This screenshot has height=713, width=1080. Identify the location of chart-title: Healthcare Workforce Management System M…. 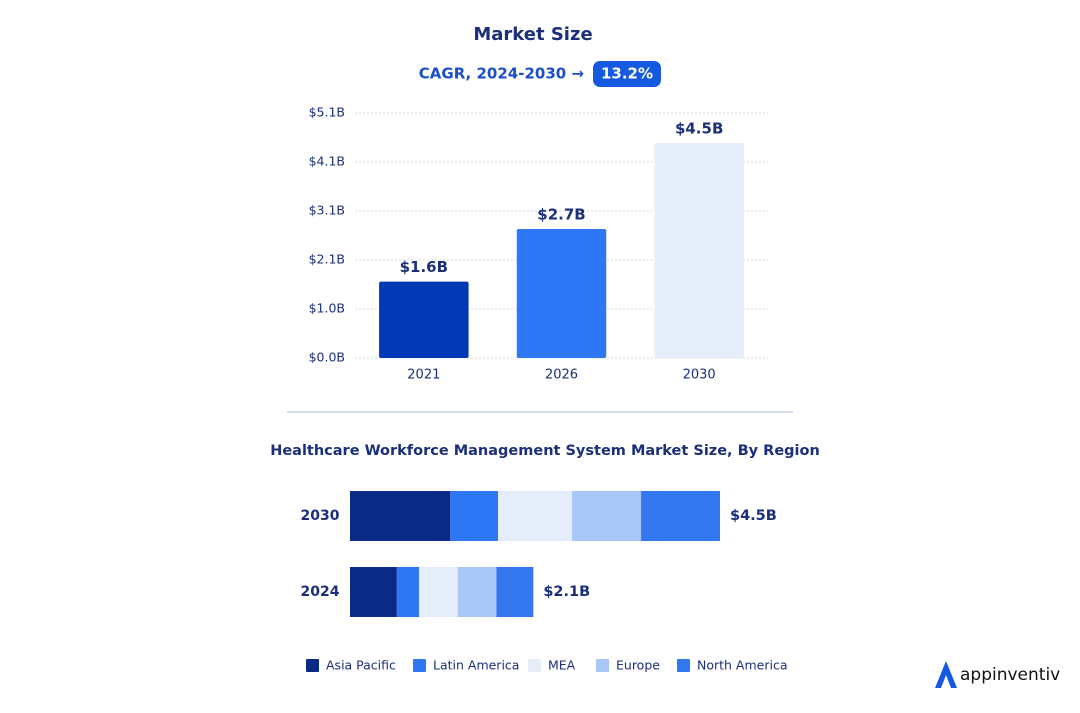
(545, 451).